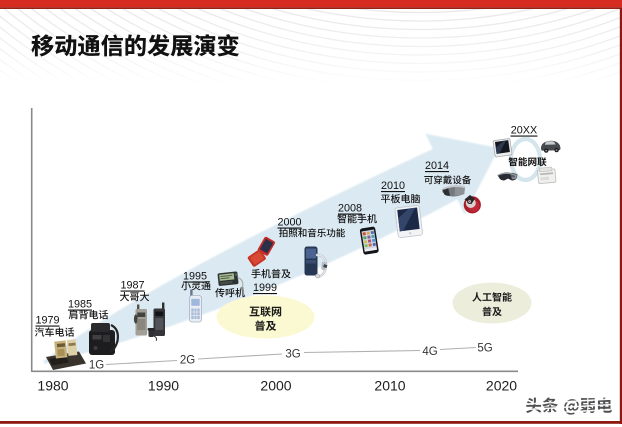  What do you see at coordinates (52, 386) in the screenshot?
I see `svg-text: 1980` at bounding box center [52, 386].